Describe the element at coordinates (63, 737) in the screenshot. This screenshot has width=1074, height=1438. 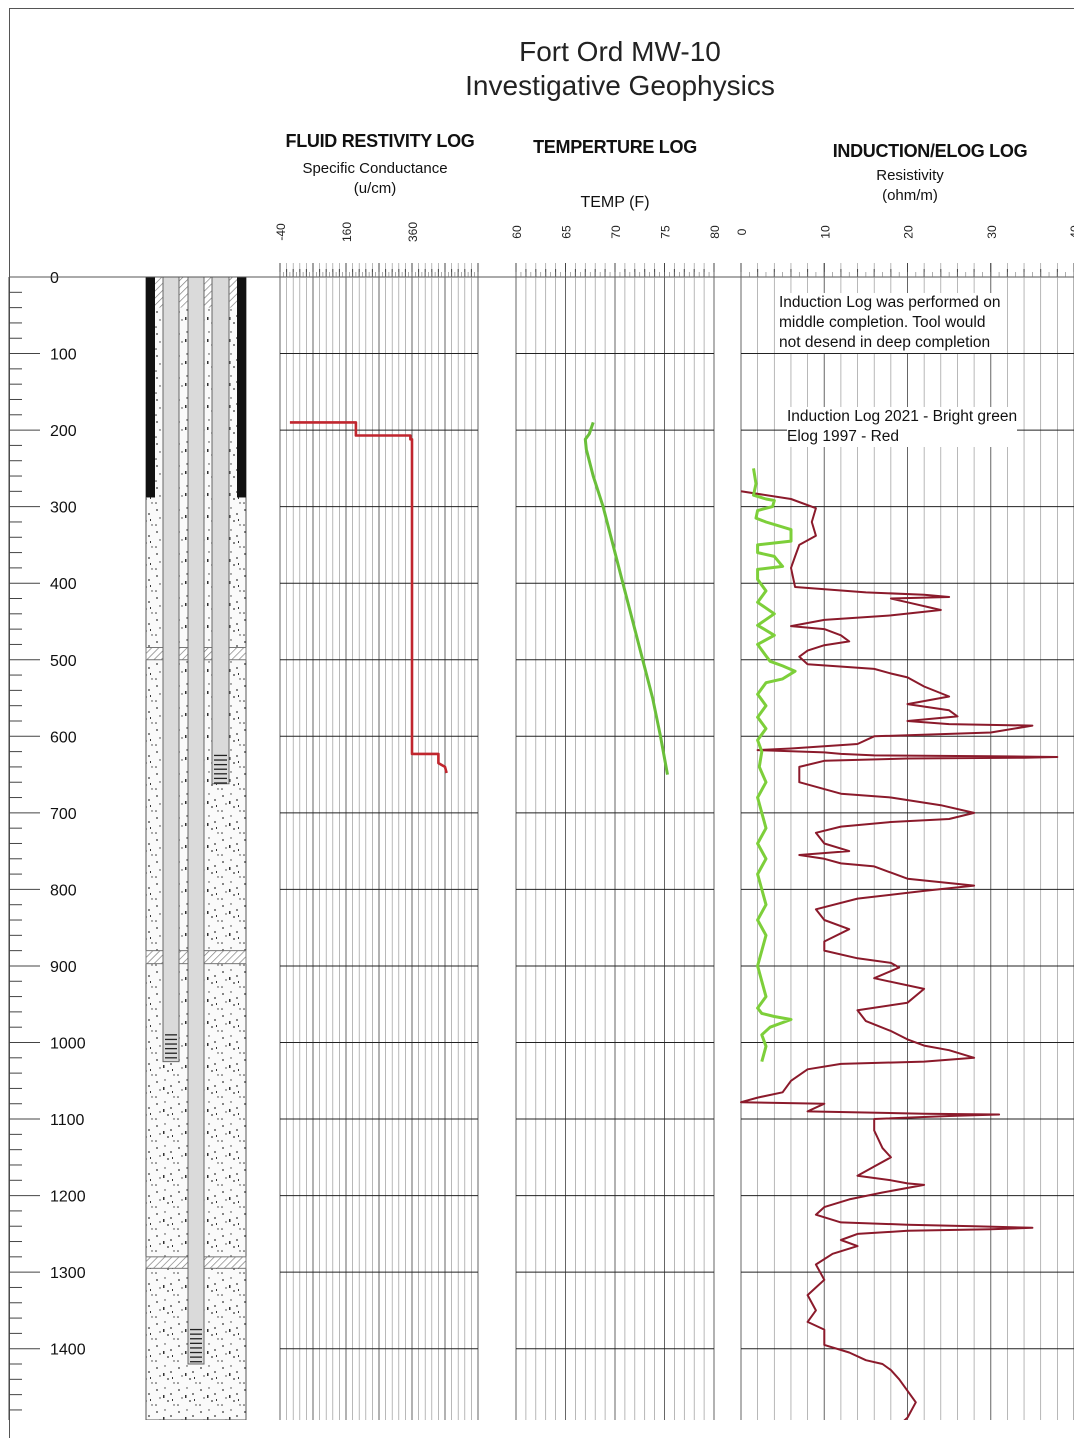
I see `depth-label: 600` at that location.